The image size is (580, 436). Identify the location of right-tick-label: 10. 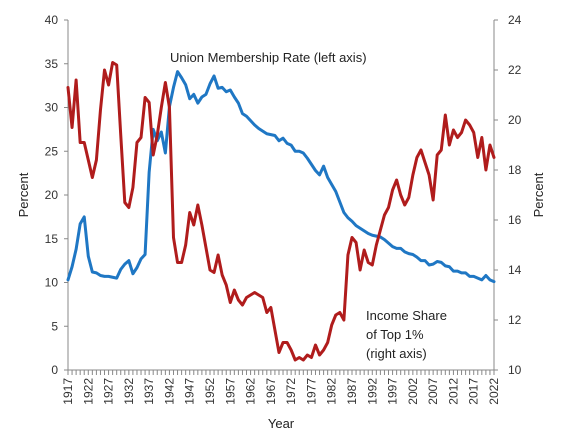
(515, 370).